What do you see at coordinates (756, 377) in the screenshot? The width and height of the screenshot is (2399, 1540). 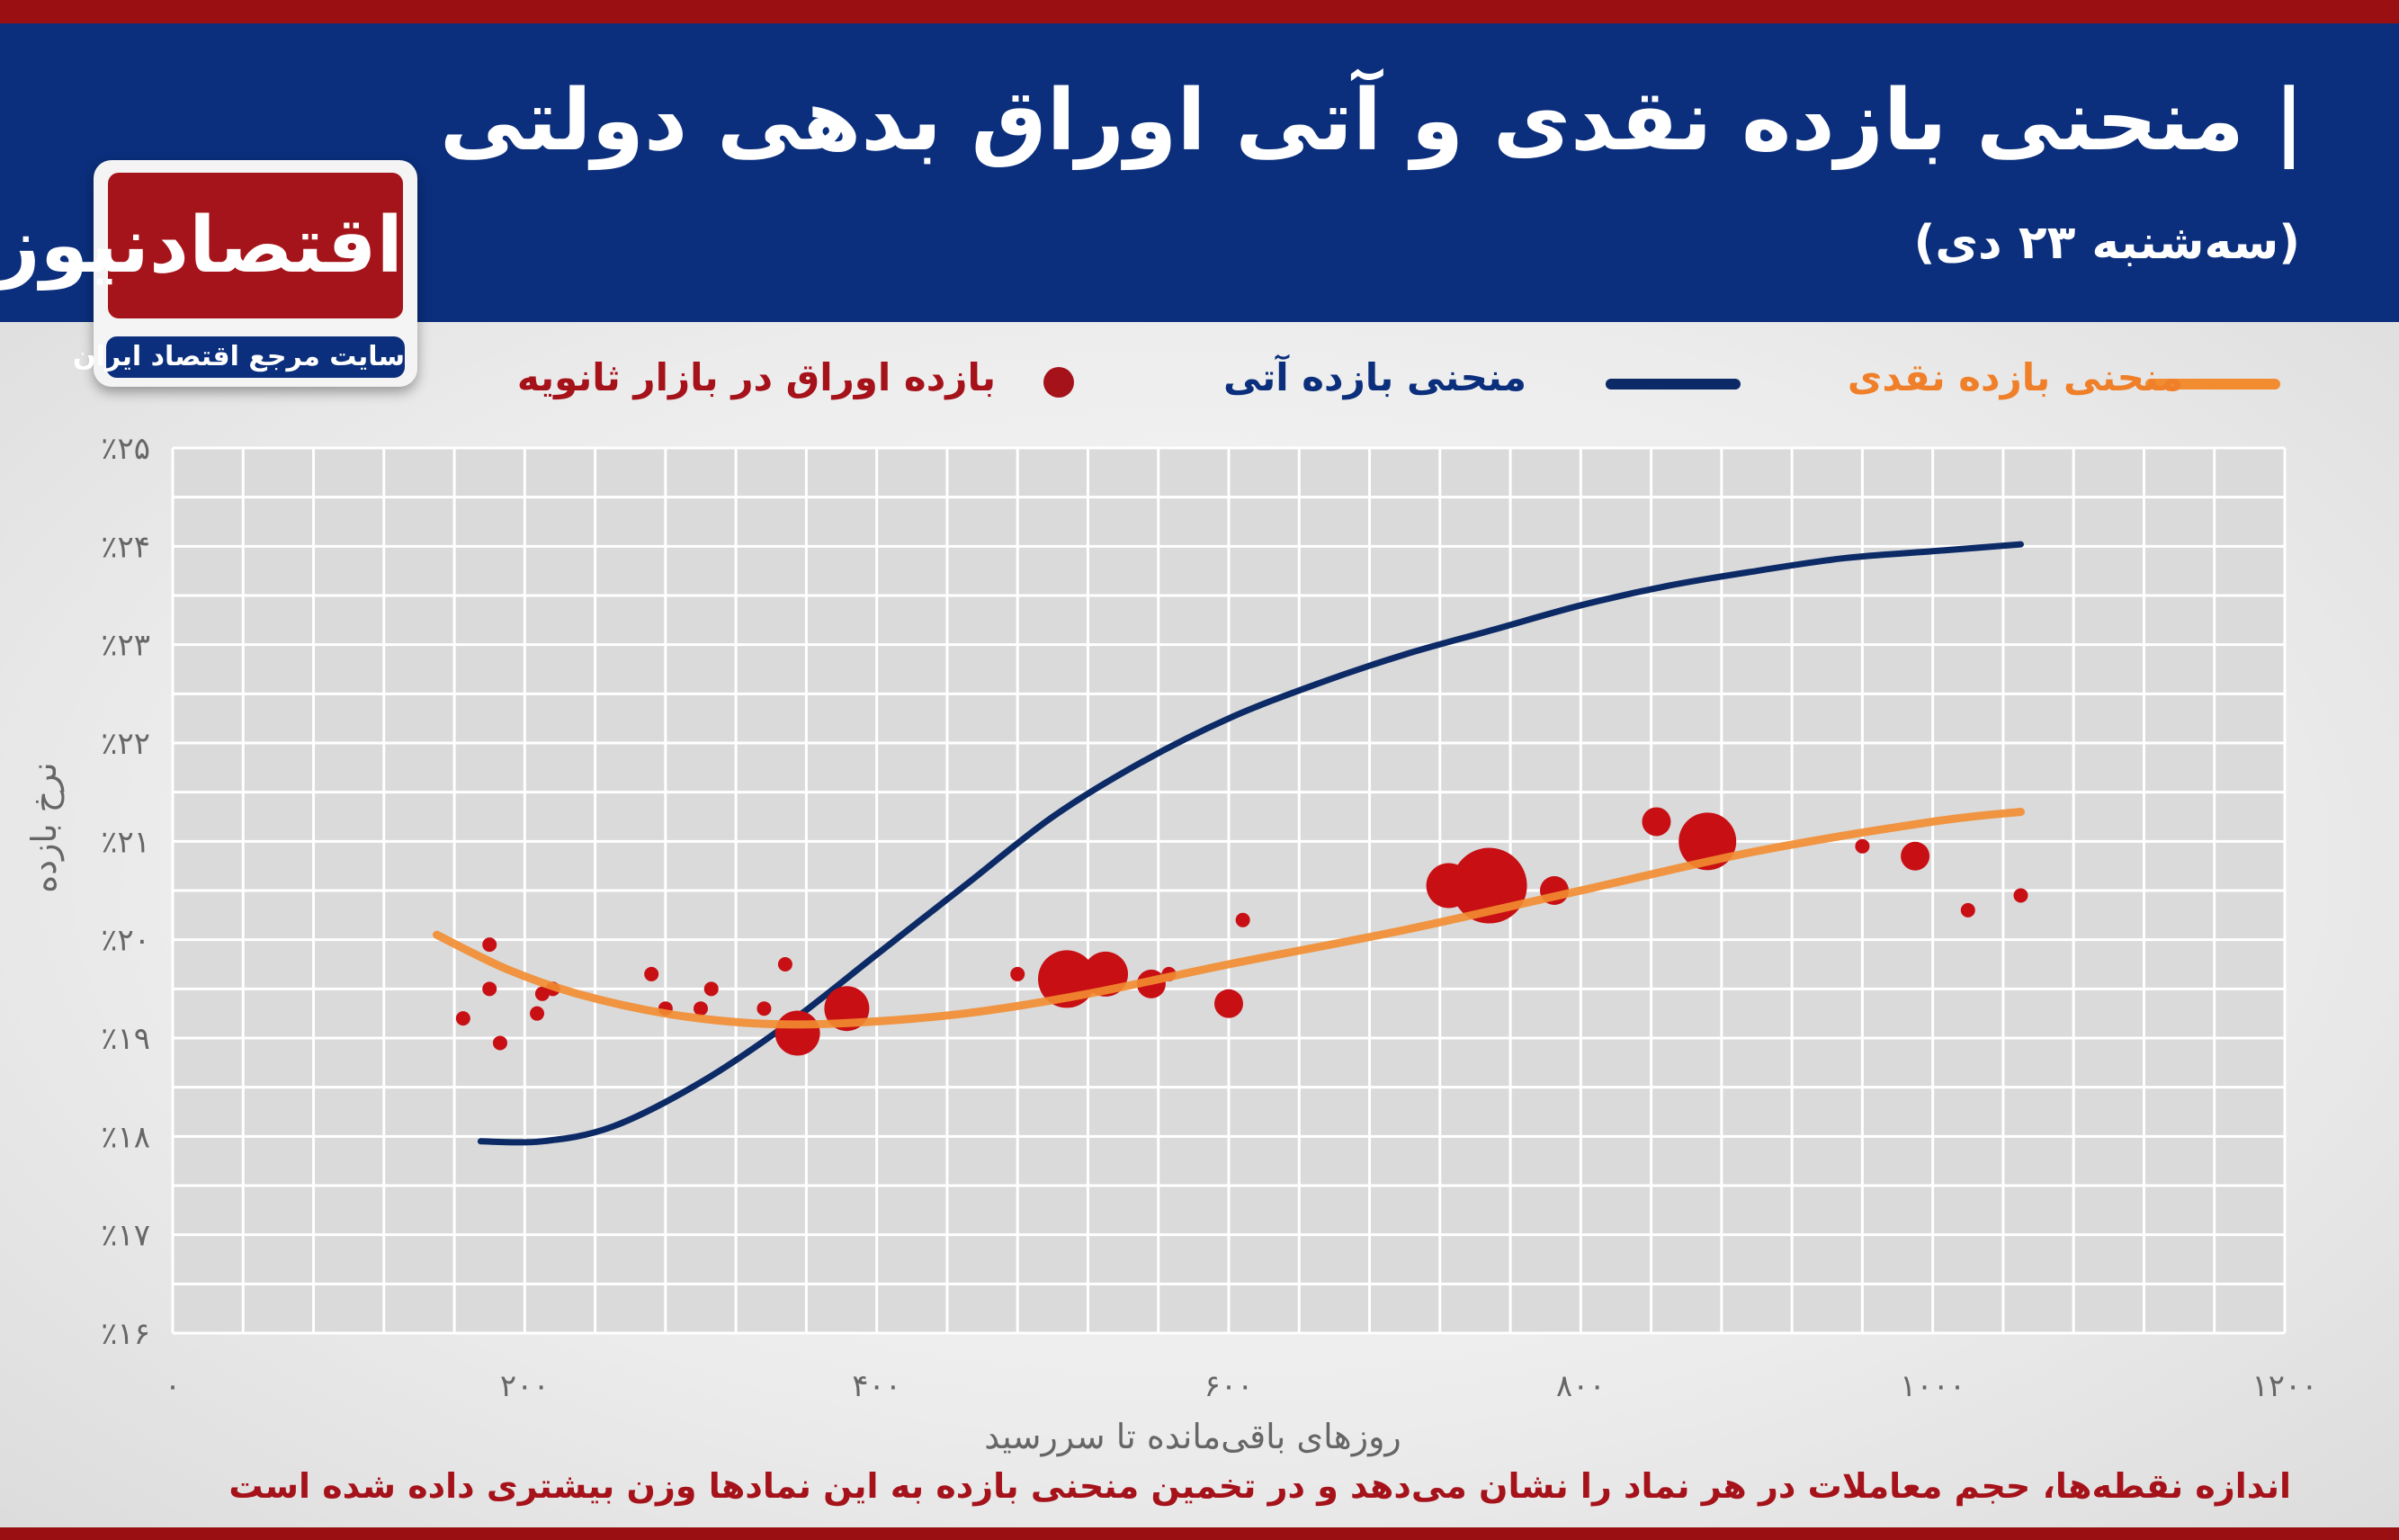 I see `legend-spot-label: بازده اوراق در بازار ثانویه` at bounding box center [756, 377].